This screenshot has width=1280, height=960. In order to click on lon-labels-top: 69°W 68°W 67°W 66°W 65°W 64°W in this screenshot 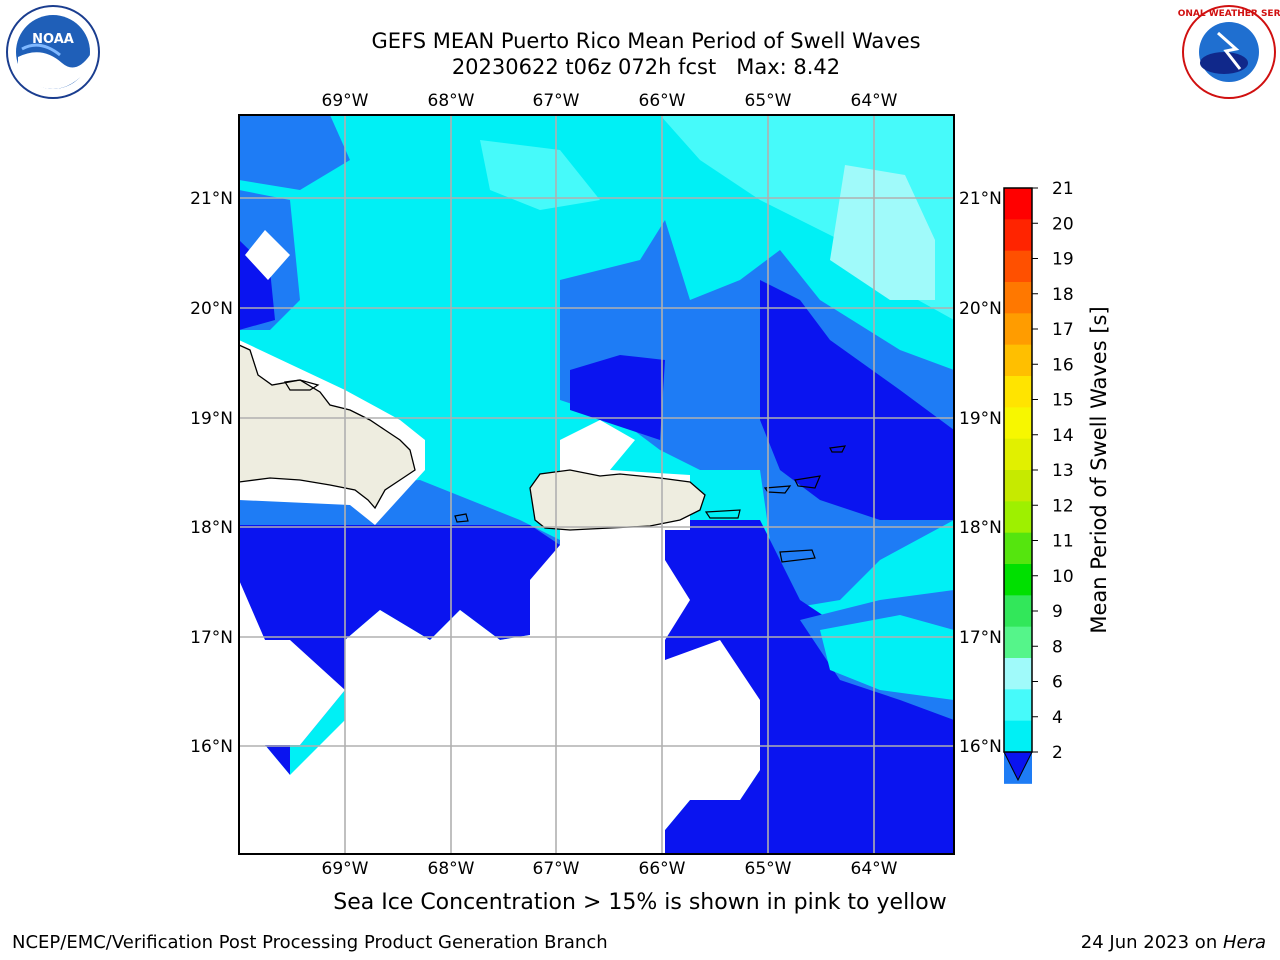, I will do `click(610, 101)`.